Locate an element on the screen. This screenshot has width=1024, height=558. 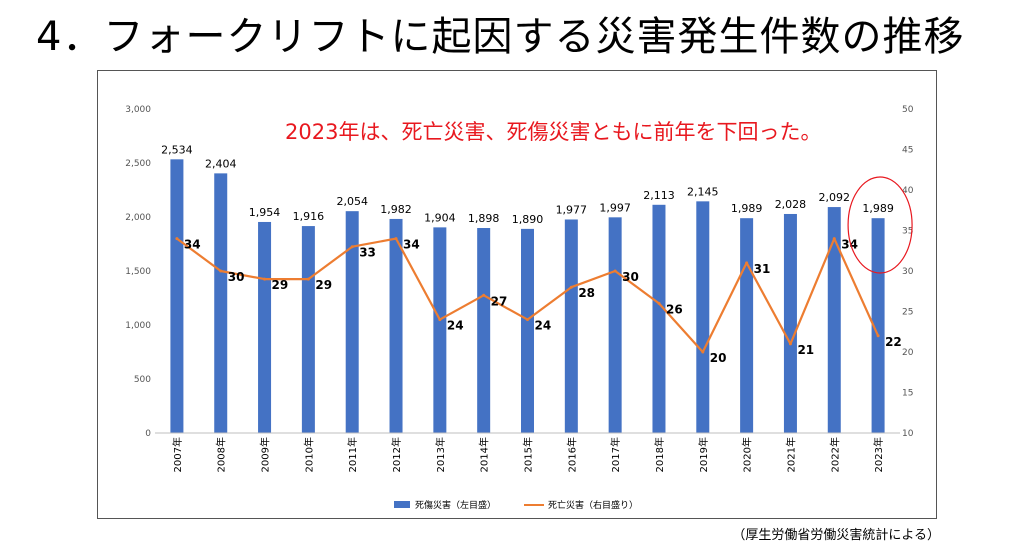
bar-data-label: 1,898 is located at coordinates (484, 218).